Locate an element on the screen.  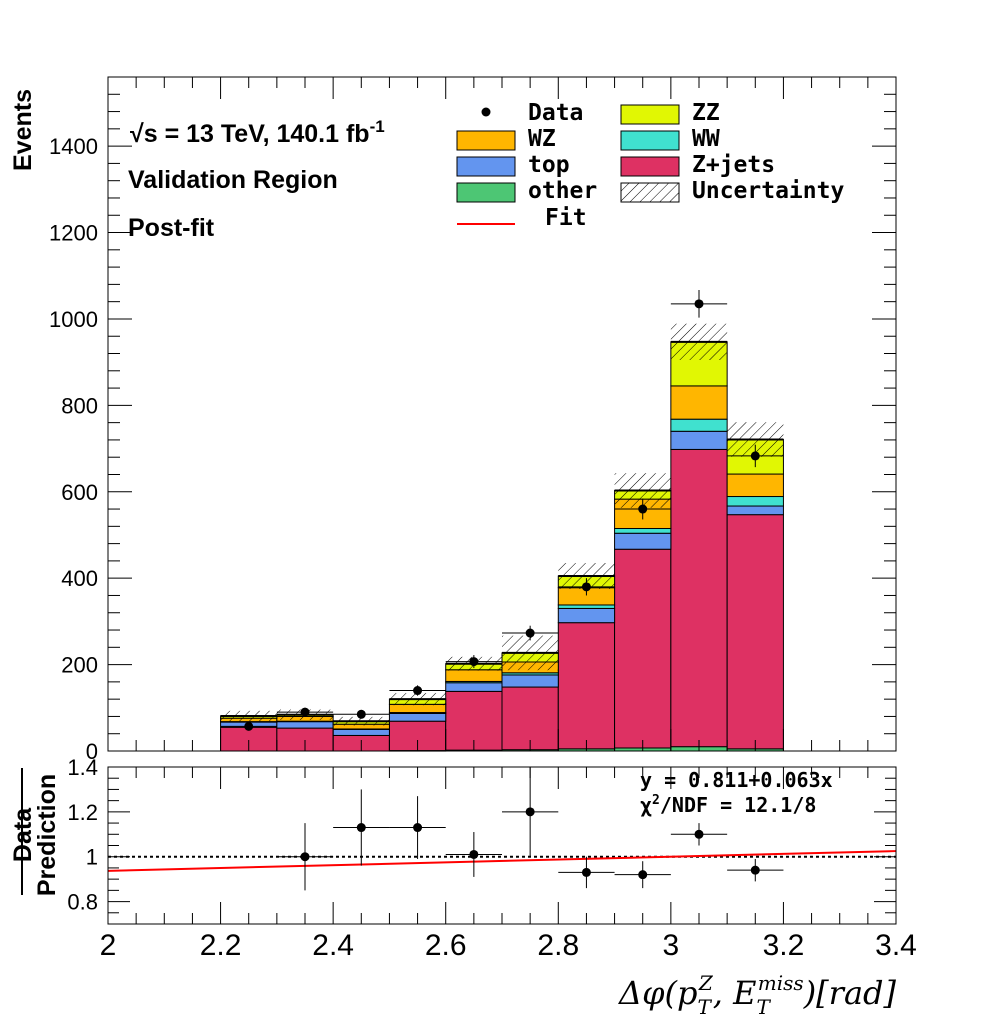
energy-lumi-annotation: √s = 13 TeV, 140.1 fb-1 is located at coordinates (257, 132).